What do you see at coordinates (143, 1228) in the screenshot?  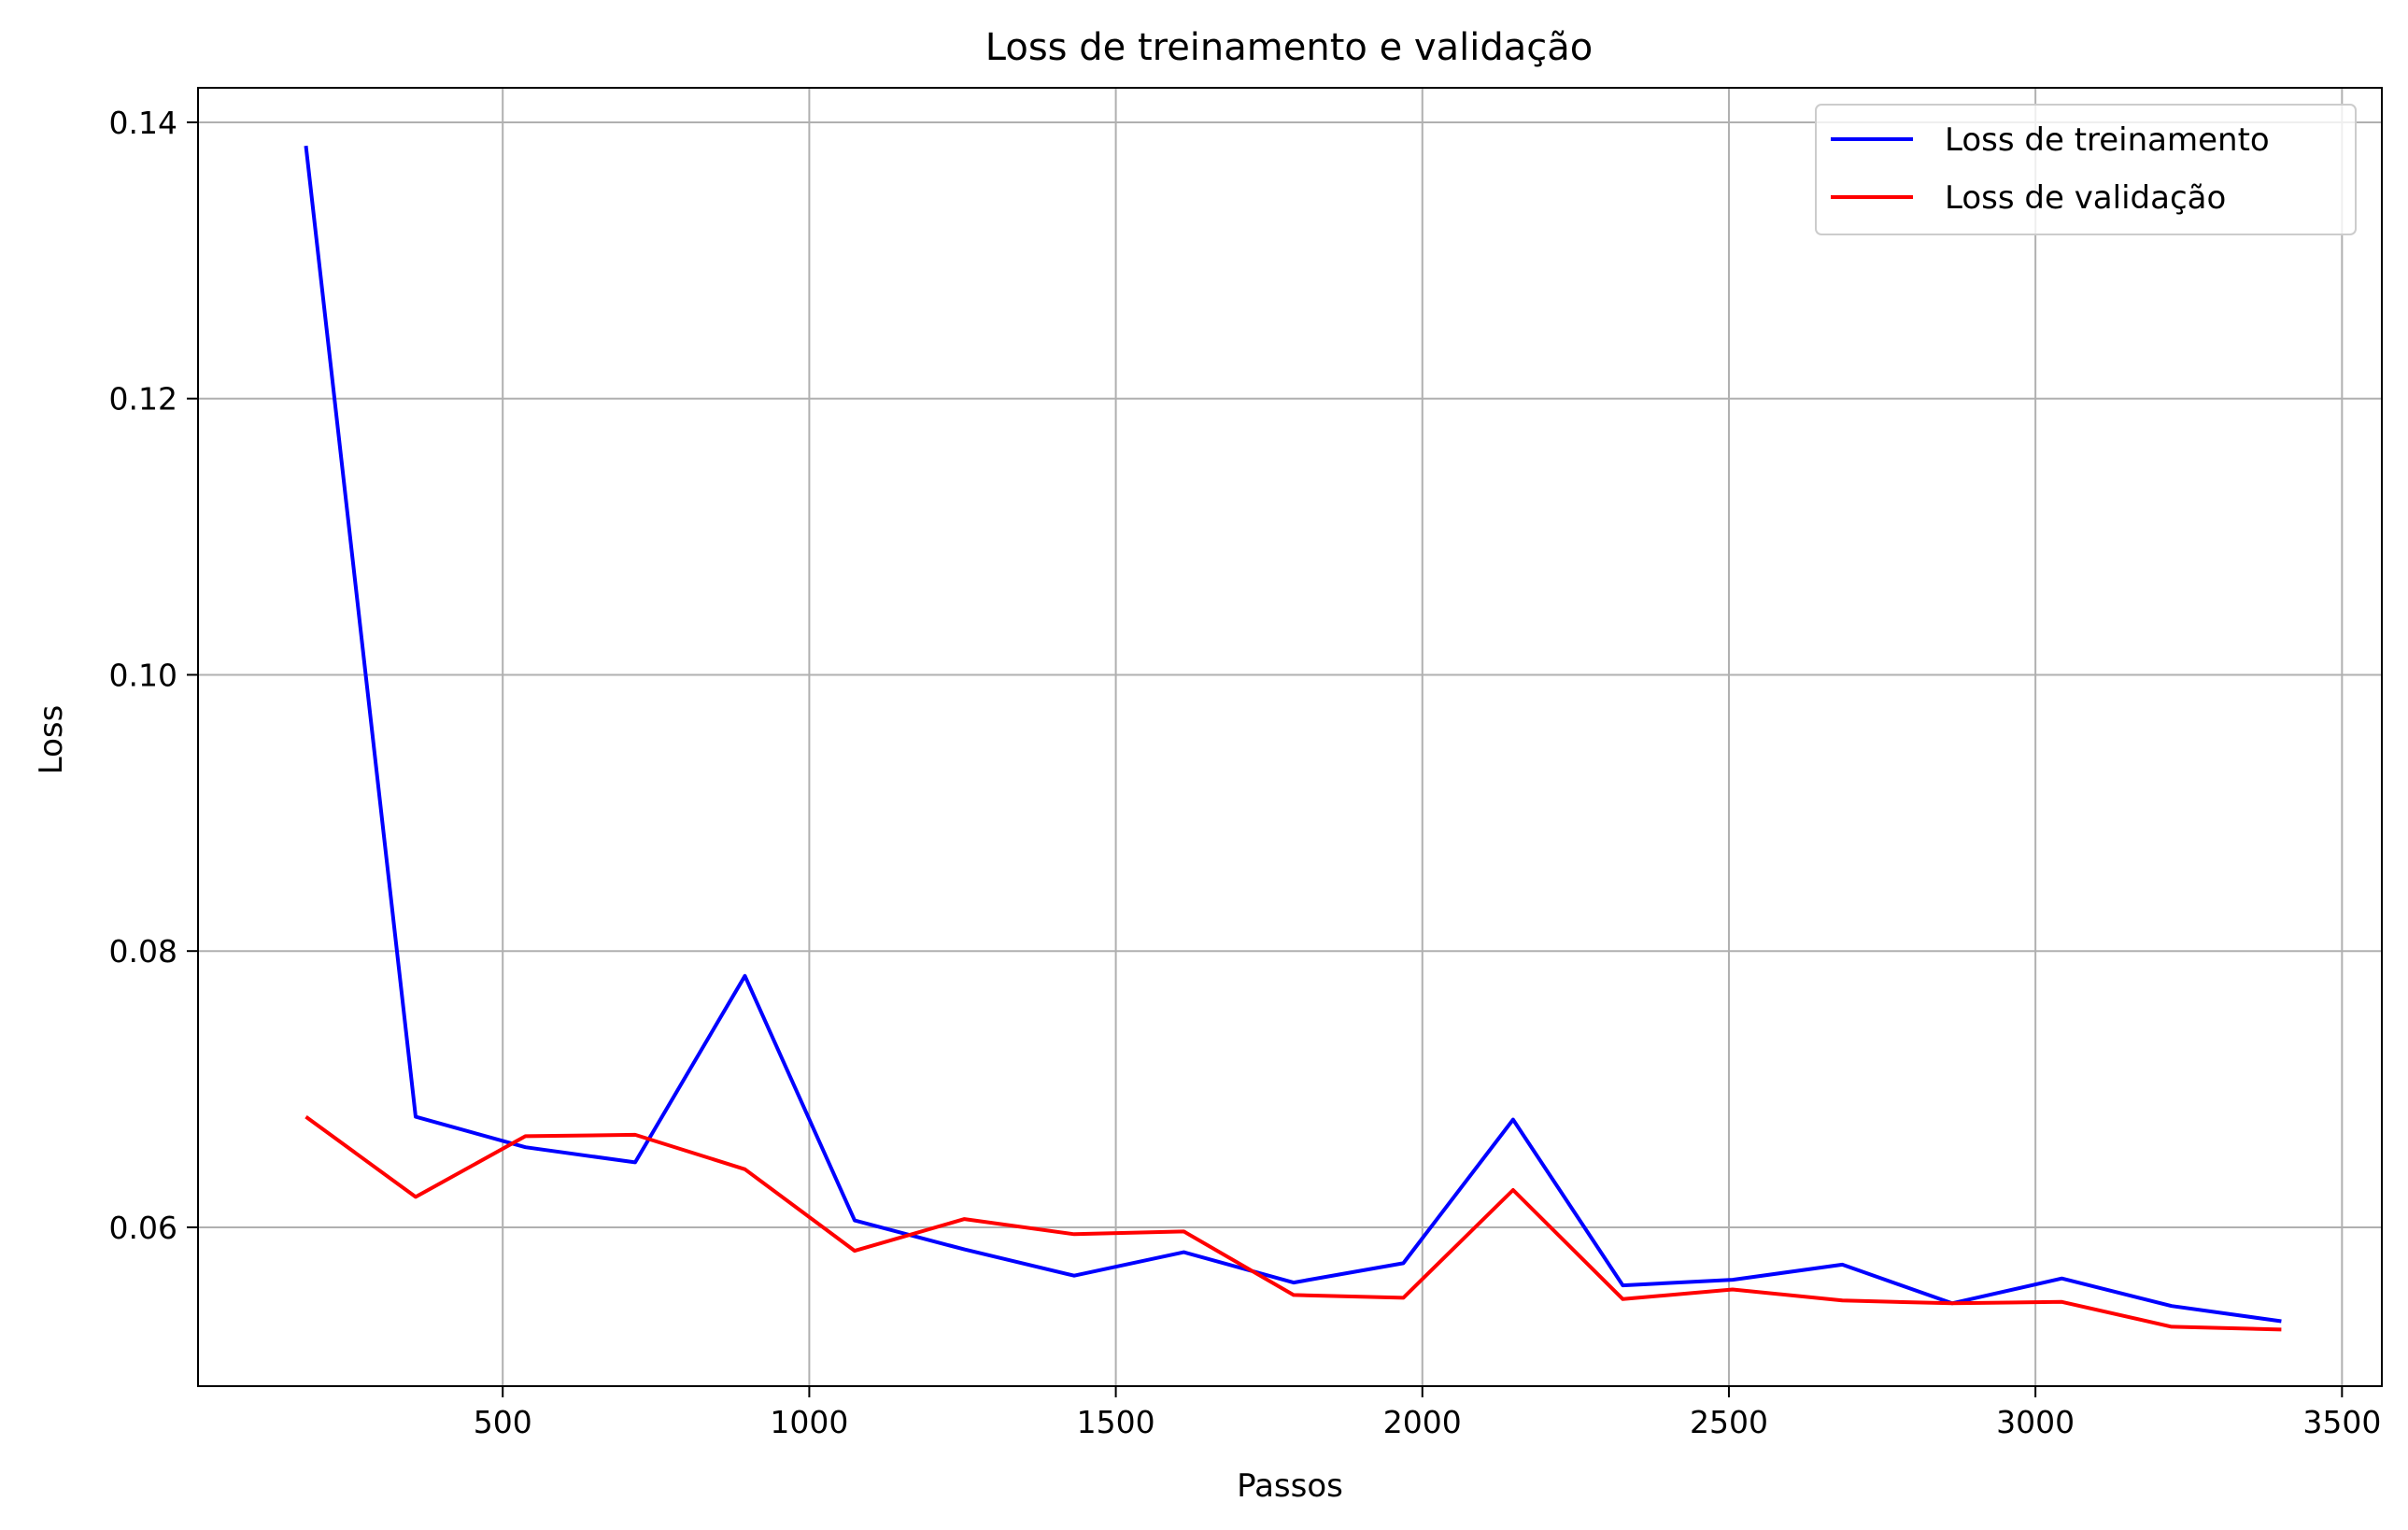 I see `y-tick-label: 0.06` at bounding box center [143, 1228].